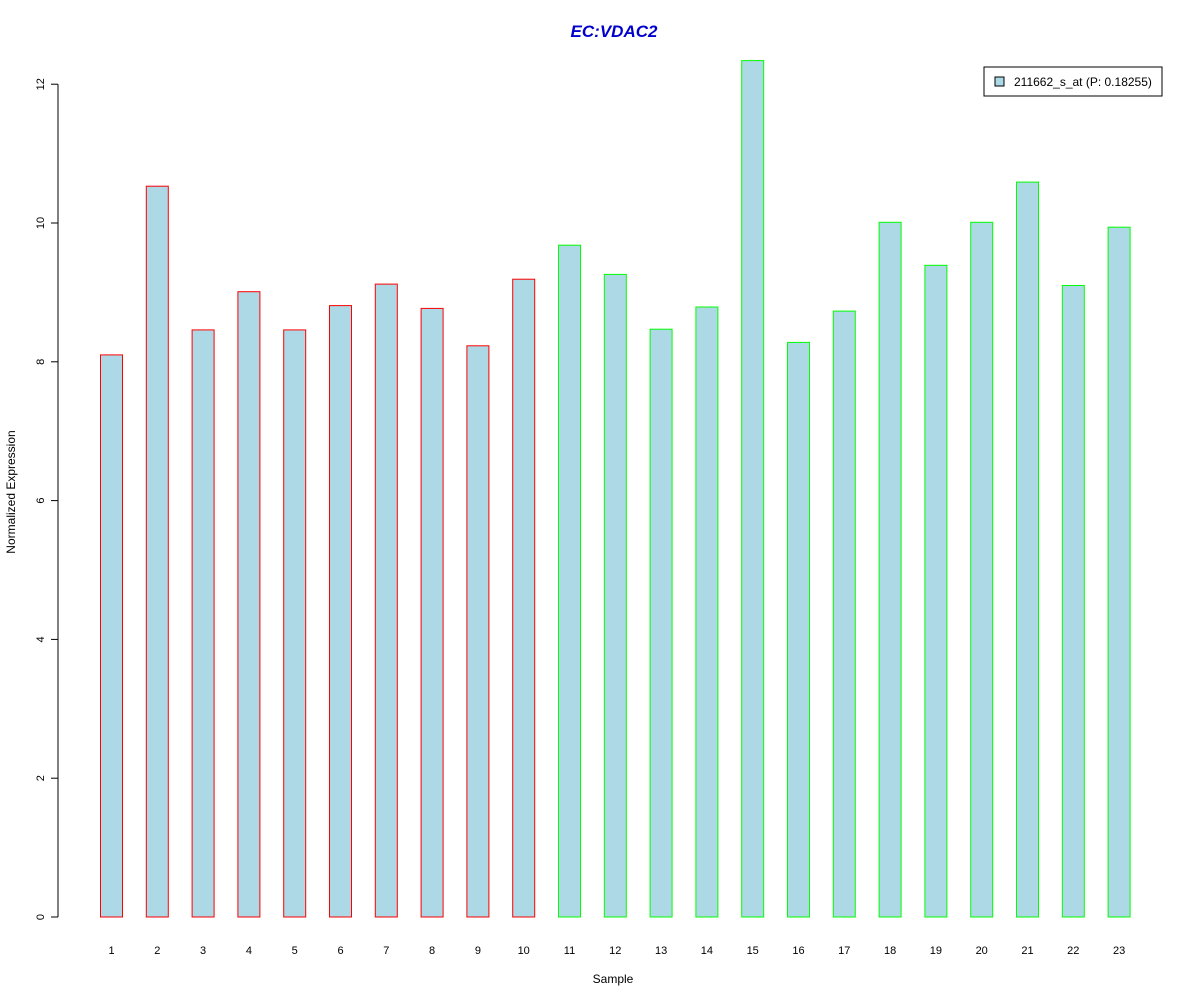  I want to click on chart-title: EC:VDAC2, so click(614, 31).